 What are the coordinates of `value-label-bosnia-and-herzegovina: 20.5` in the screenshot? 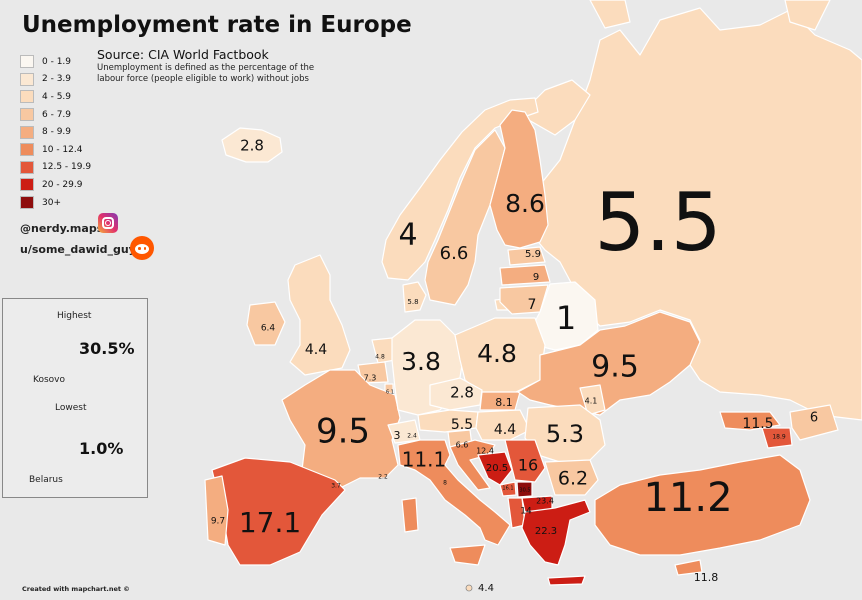 It's located at (497, 468).